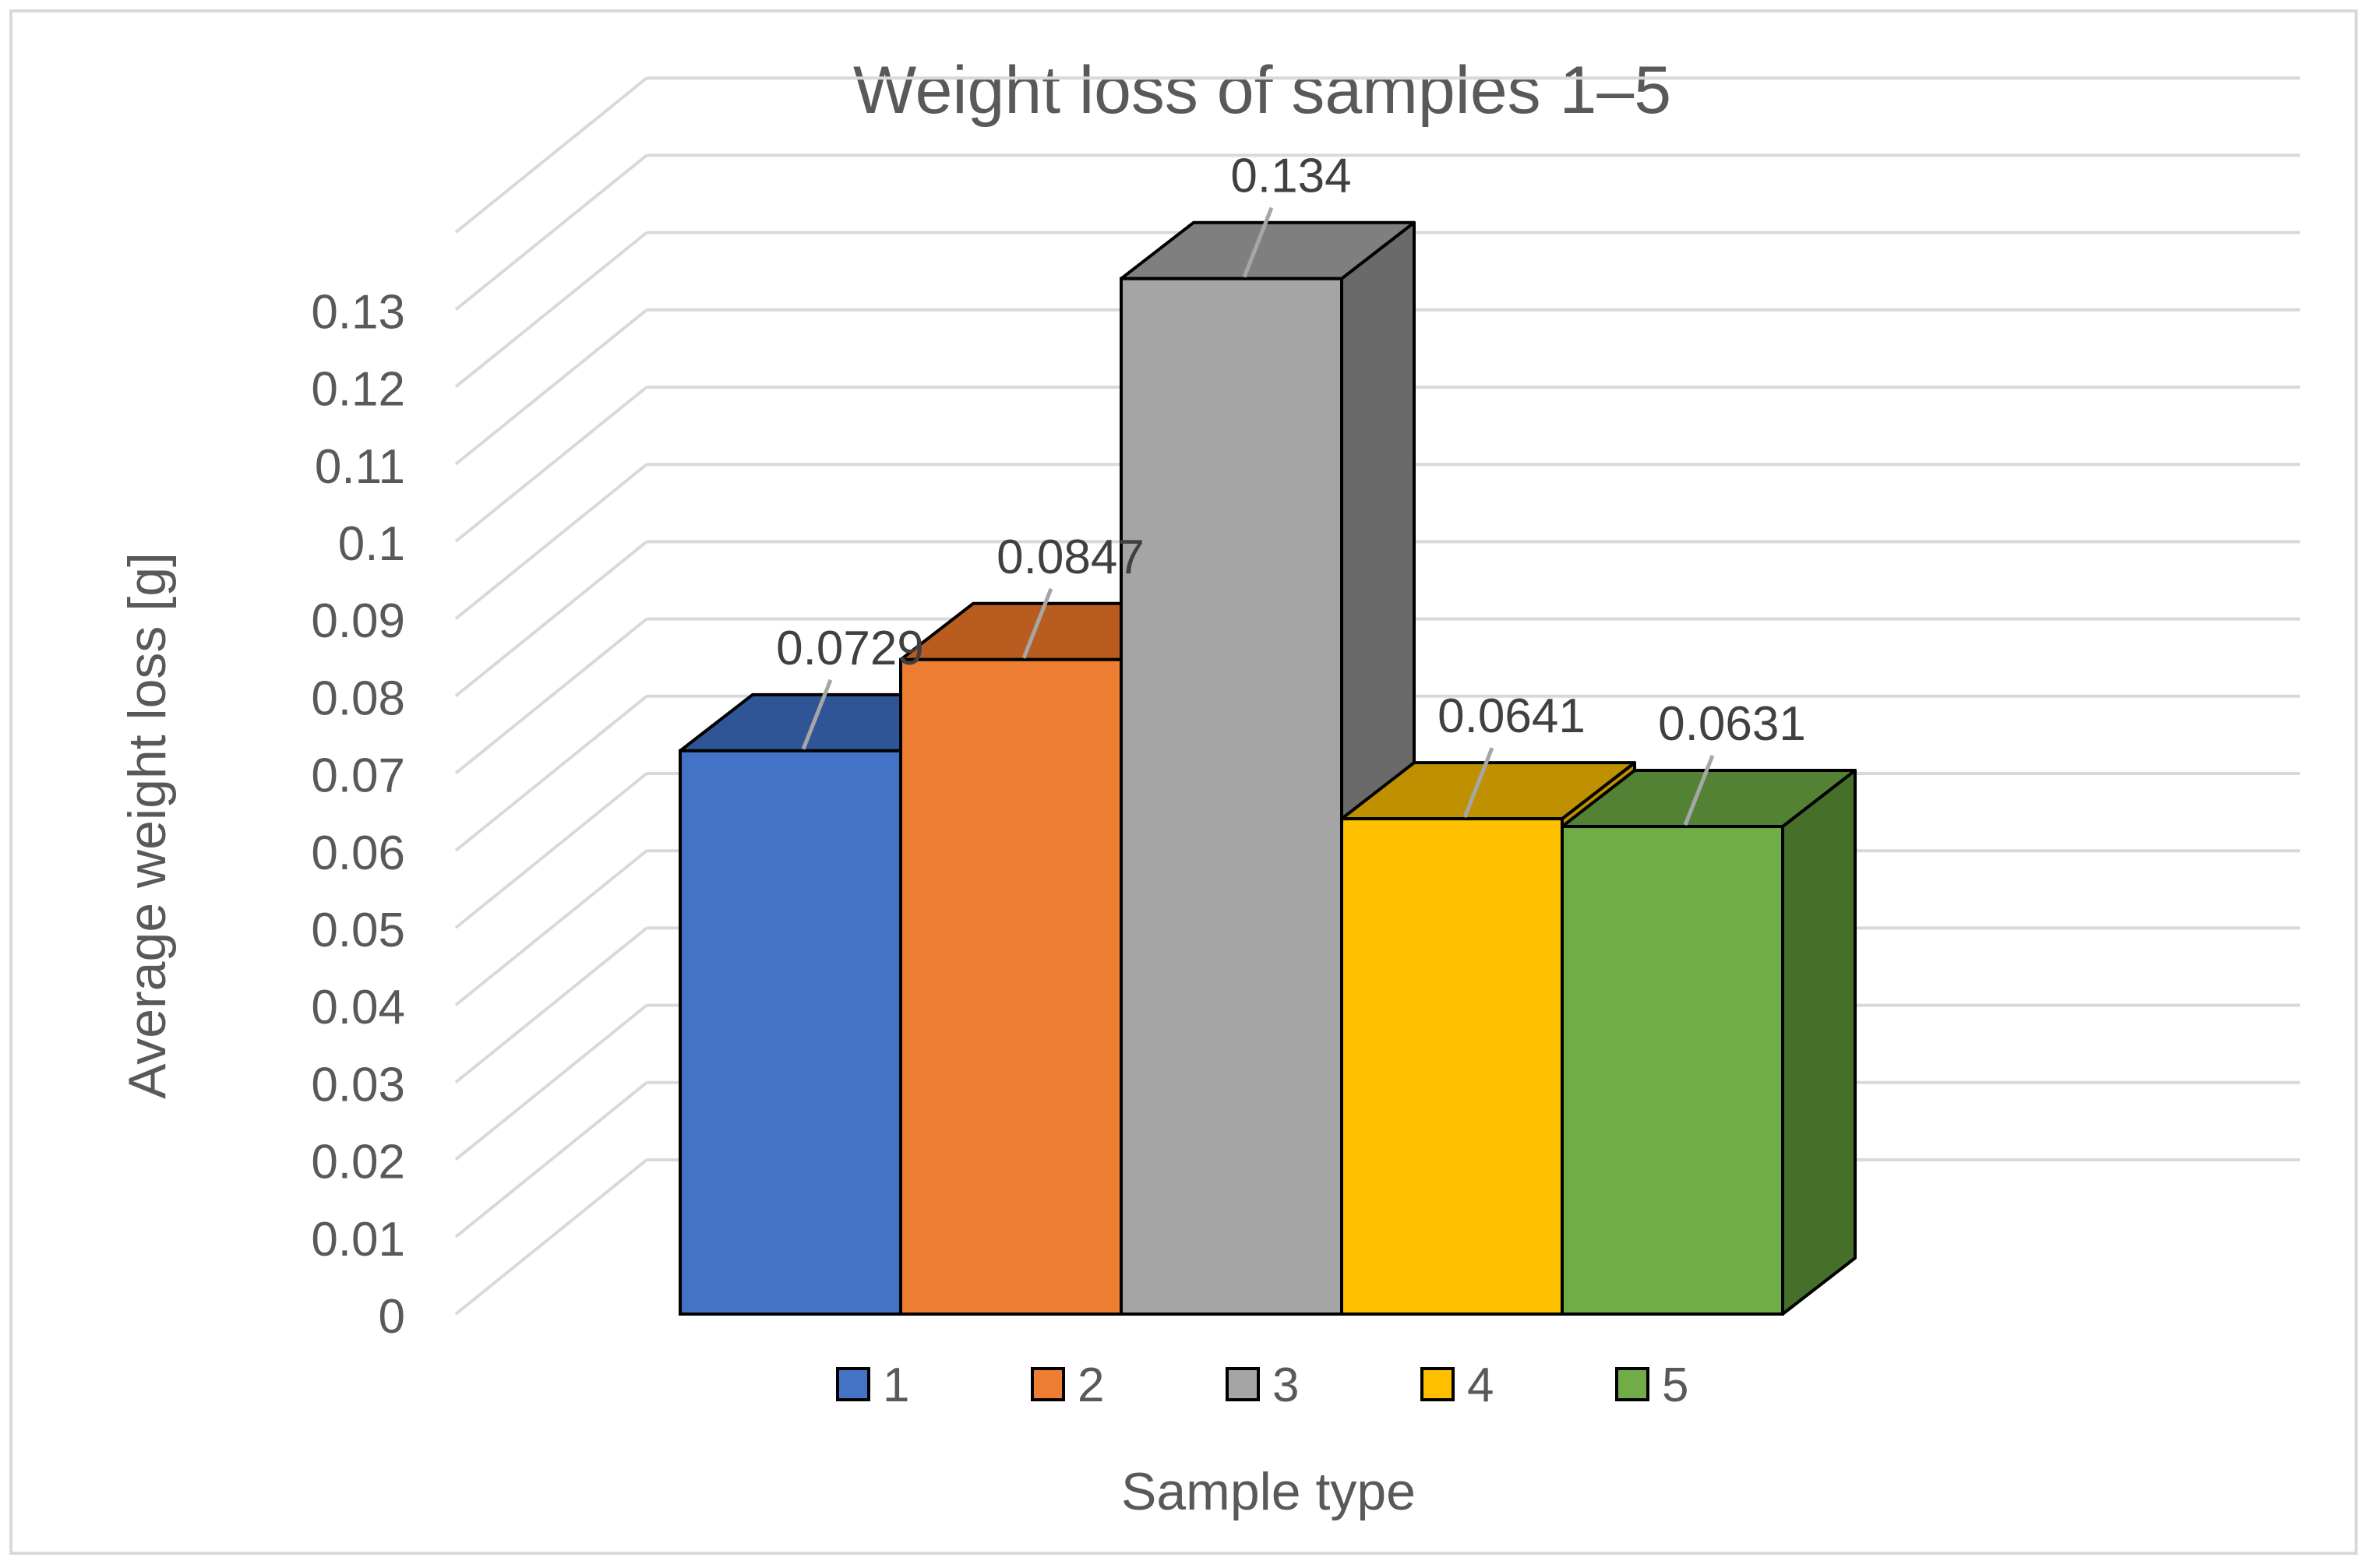 Image resolution: width=2367 pixels, height=1568 pixels. I want to click on y-tick-label: 0.1, so click(371, 544).